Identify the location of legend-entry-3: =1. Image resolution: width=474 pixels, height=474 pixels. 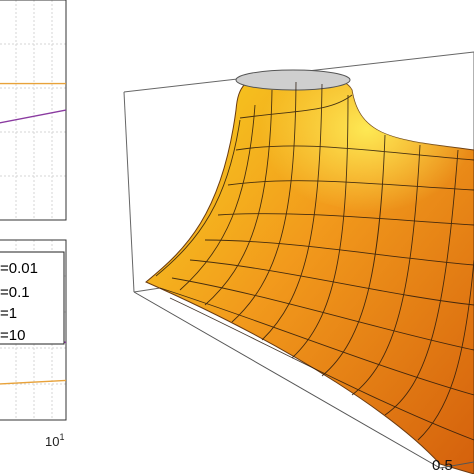
(8, 313).